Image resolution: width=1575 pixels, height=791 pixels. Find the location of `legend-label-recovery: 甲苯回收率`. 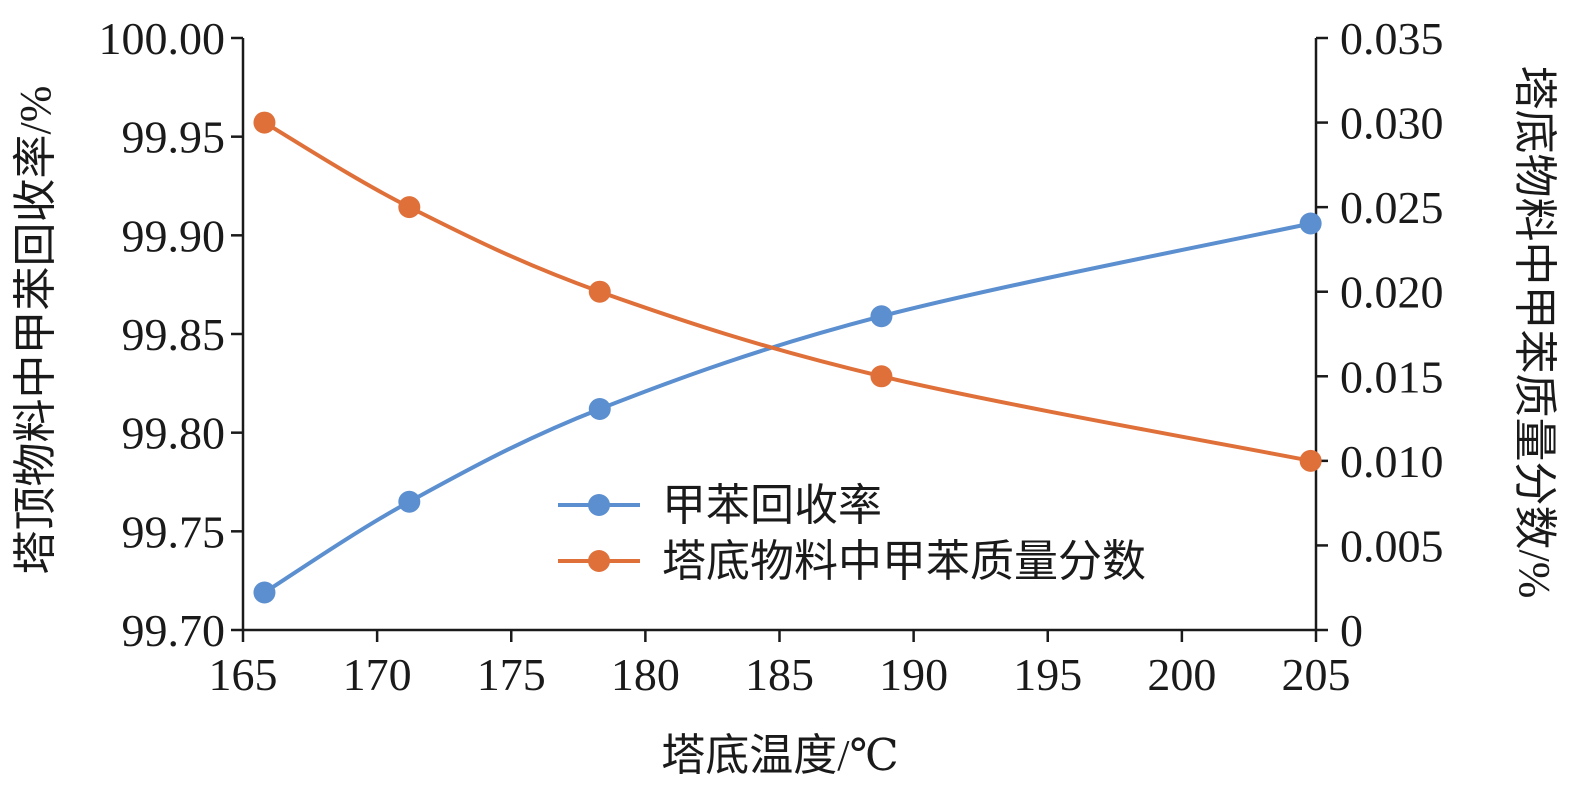

legend-label-recovery: 甲苯回收率 is located at coordinates (772, 505).